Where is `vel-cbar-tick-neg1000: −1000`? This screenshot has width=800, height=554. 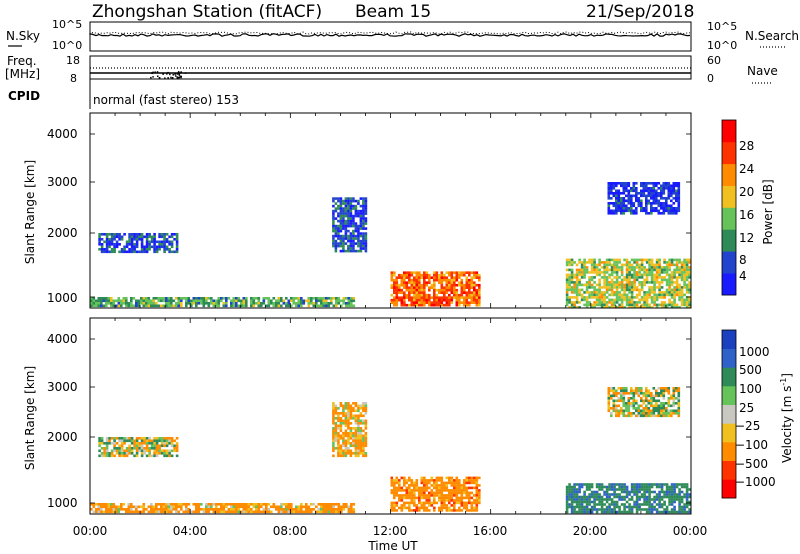 vel-cbar-tick-neg1000: −1000 is located at coordinates (755, 482).